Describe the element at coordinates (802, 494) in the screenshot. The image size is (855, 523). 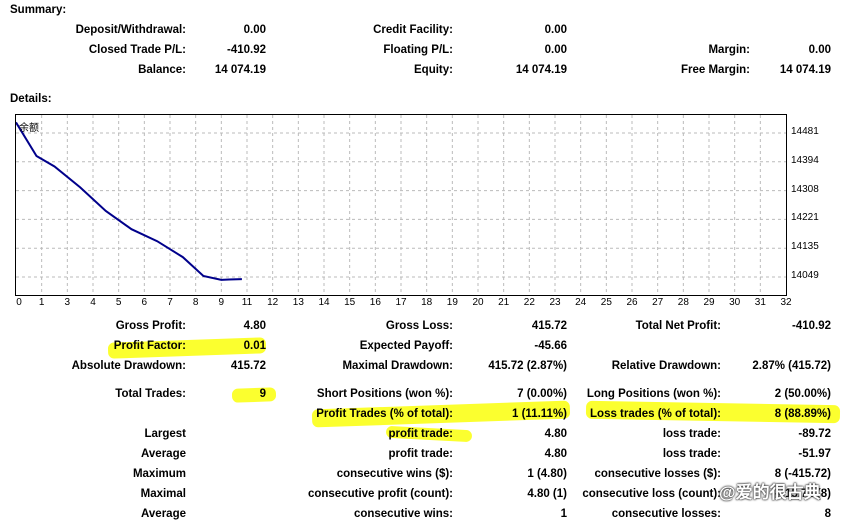
I see `detail-value-col3: -415.72 (8)` at that location.